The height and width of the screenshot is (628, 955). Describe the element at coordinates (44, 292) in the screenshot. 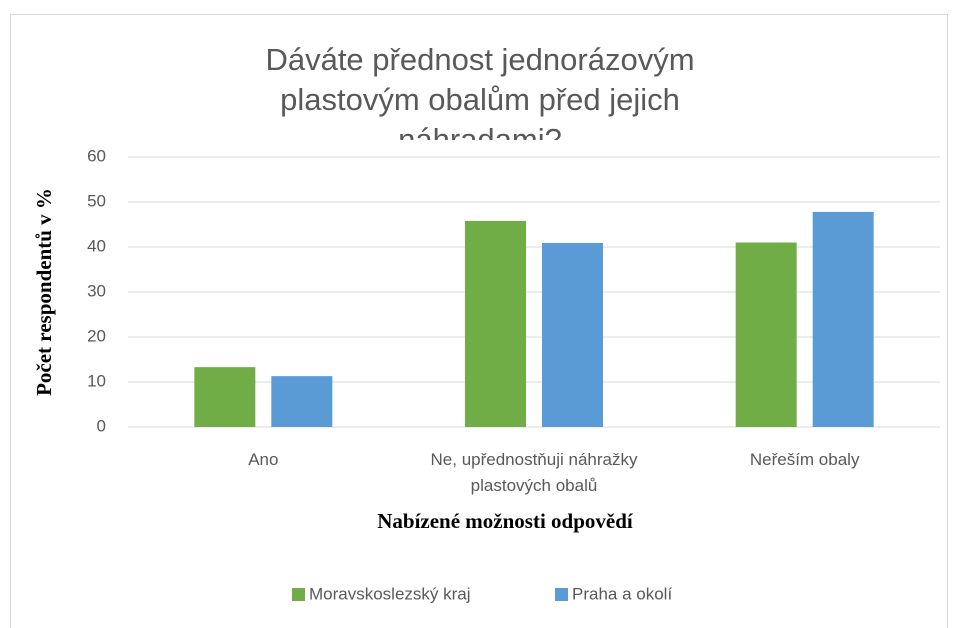

I see `y-axis-title: Počet respondentů v %` at that location.